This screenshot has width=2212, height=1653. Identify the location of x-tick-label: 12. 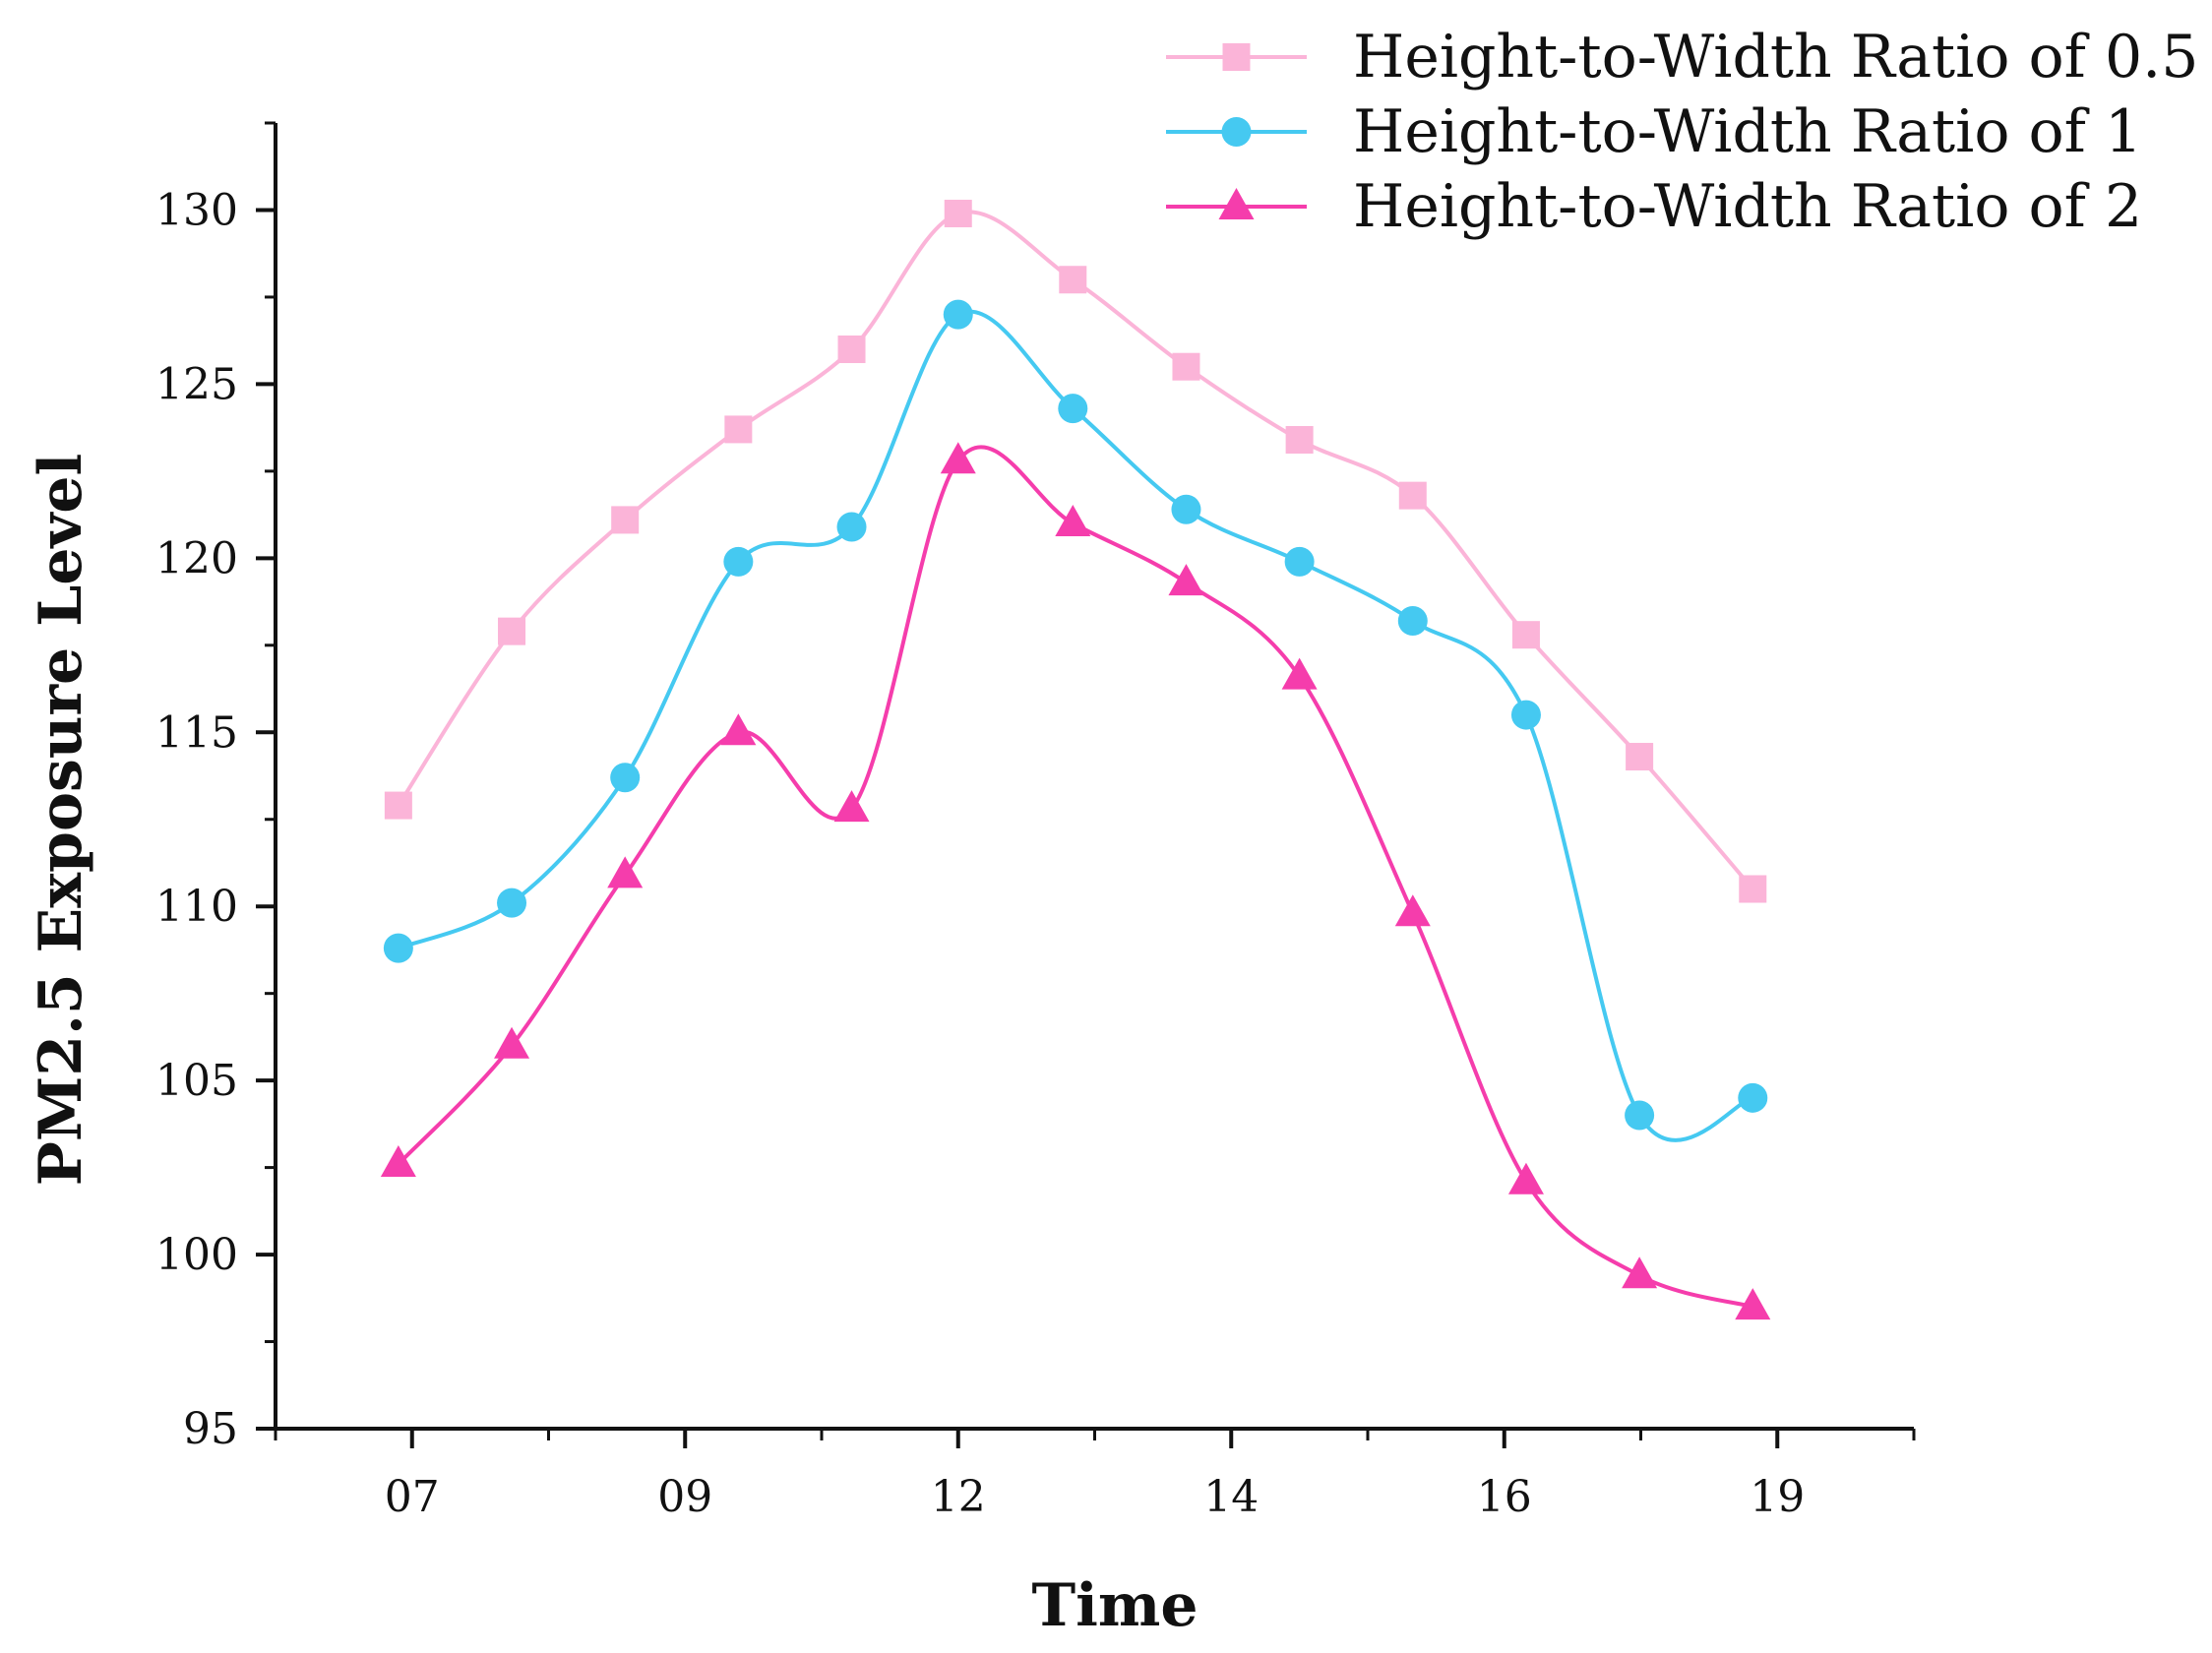
(958, 1497).